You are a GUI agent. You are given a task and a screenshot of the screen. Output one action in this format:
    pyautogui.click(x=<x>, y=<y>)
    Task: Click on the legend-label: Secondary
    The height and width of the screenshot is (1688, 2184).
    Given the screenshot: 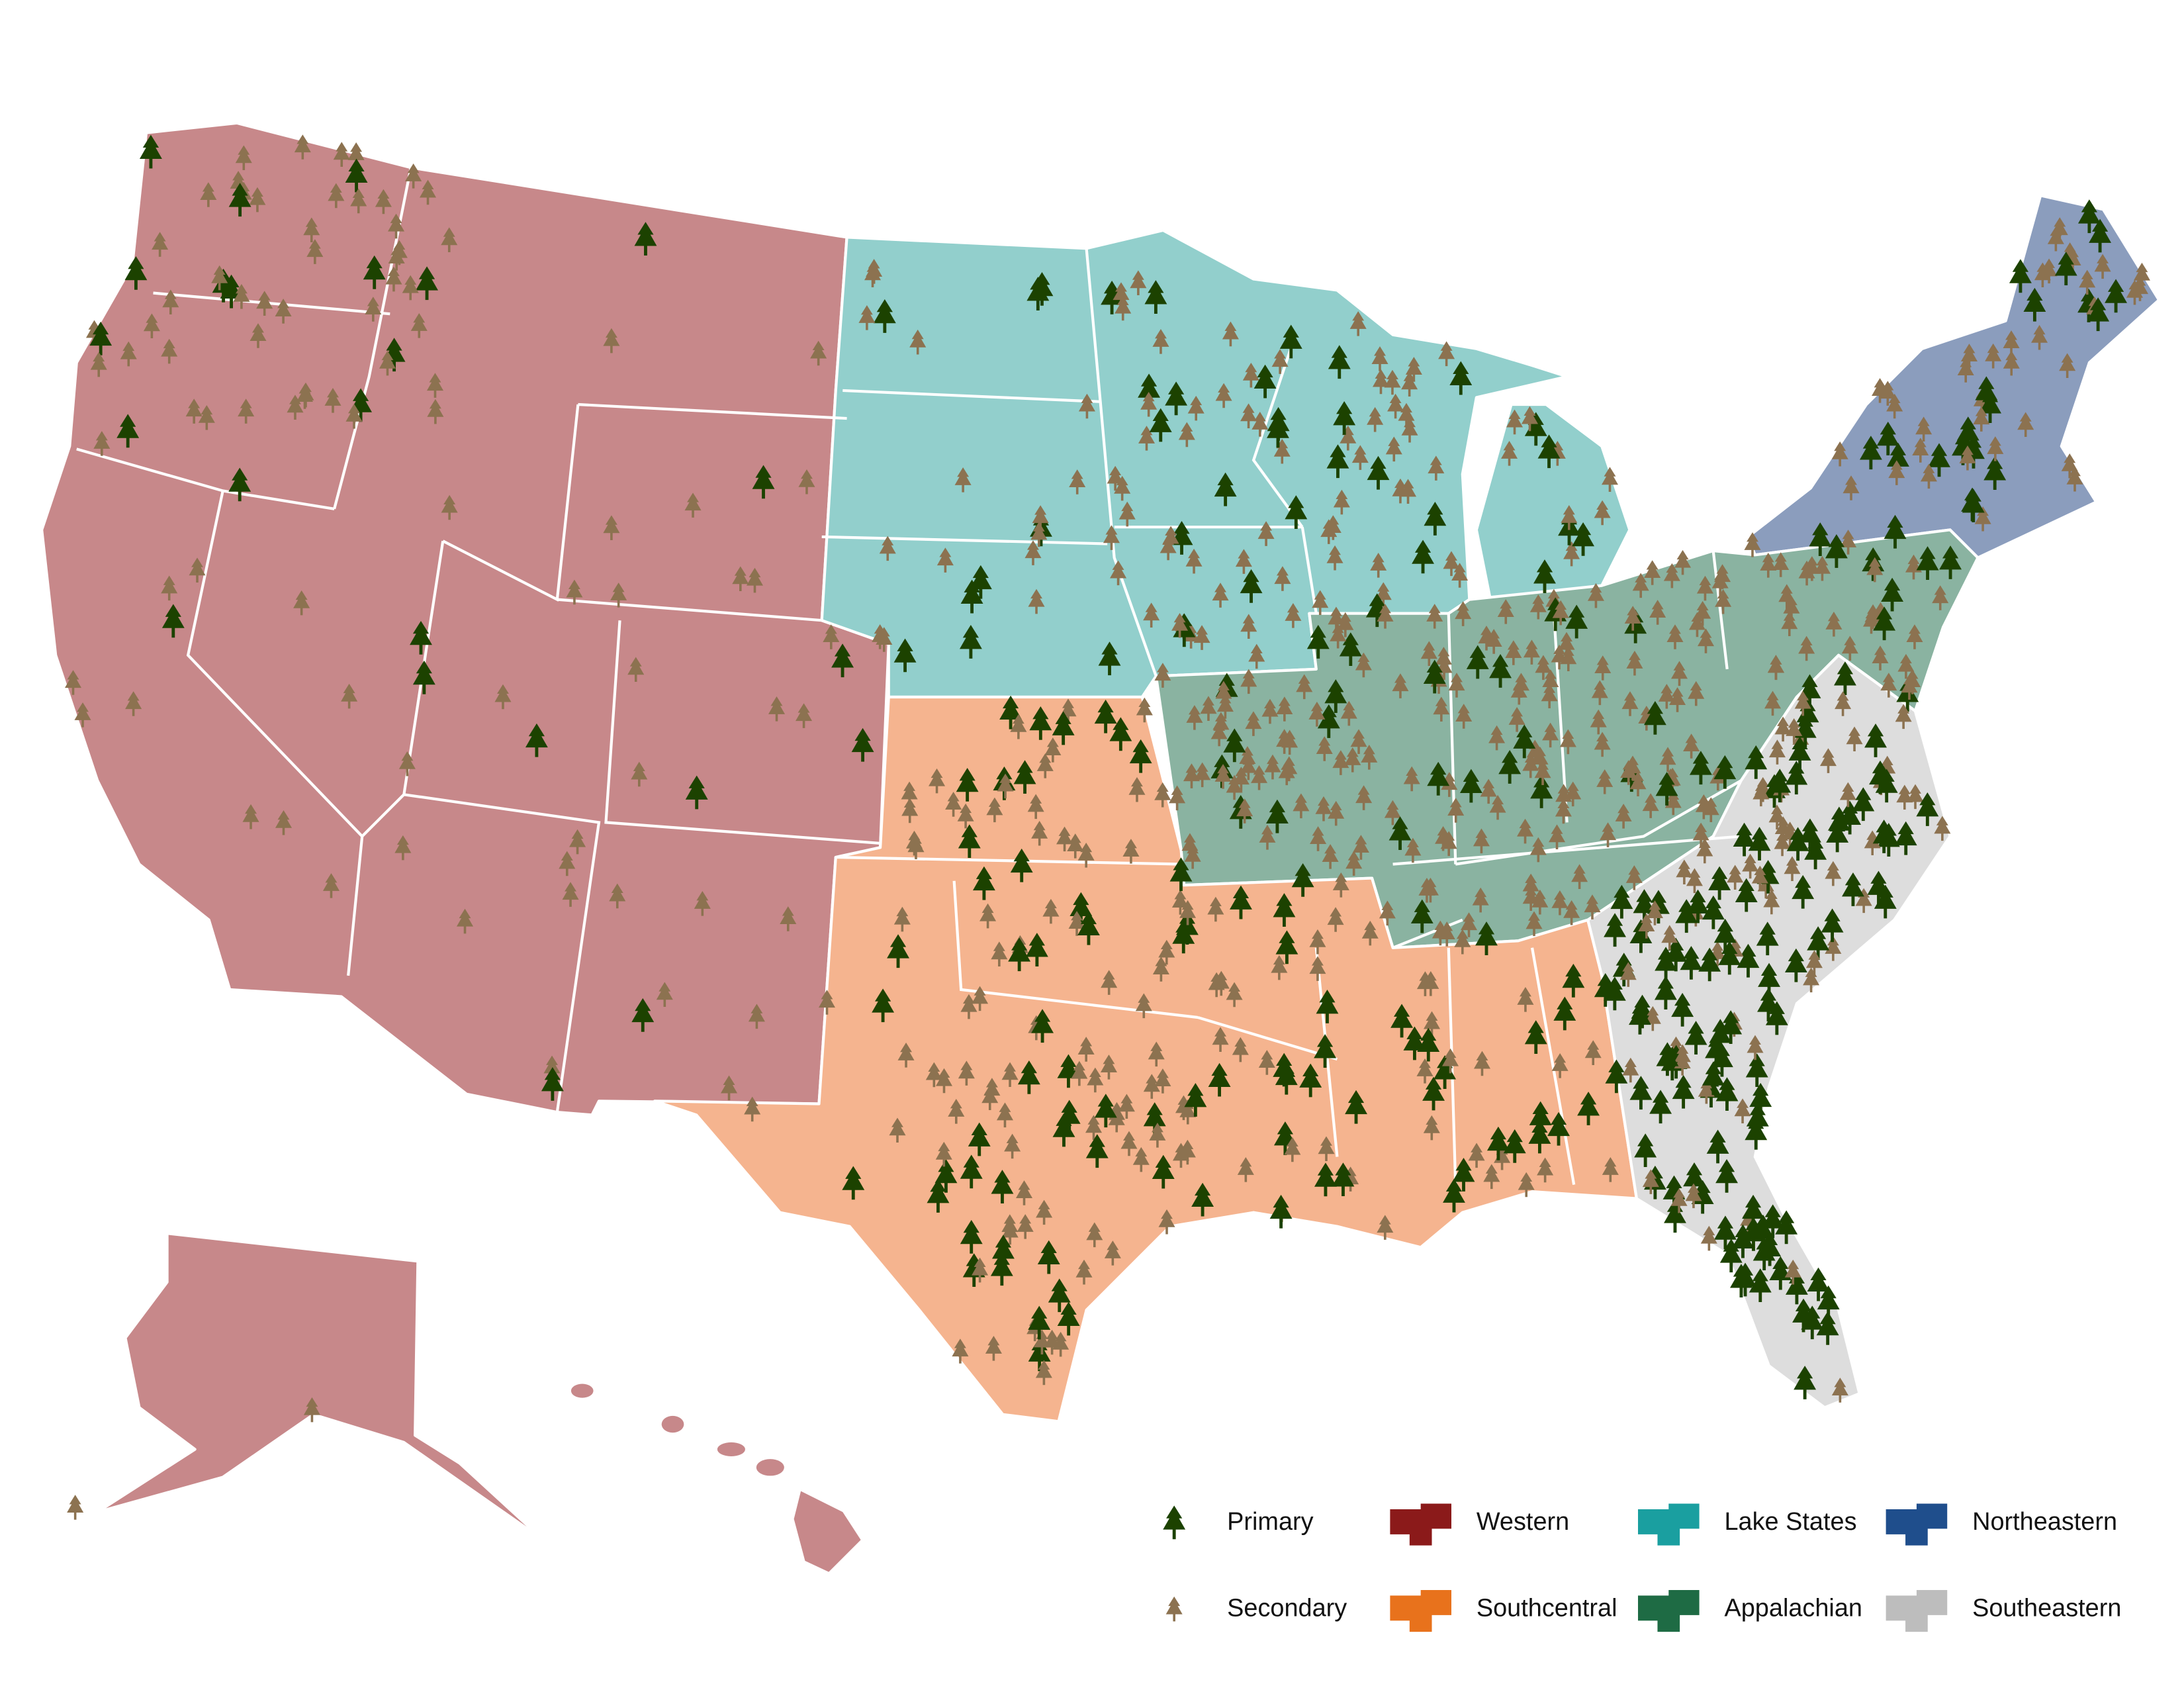 What is the action you would take?
    pyautogui.click(x=1287, y=1608)
    